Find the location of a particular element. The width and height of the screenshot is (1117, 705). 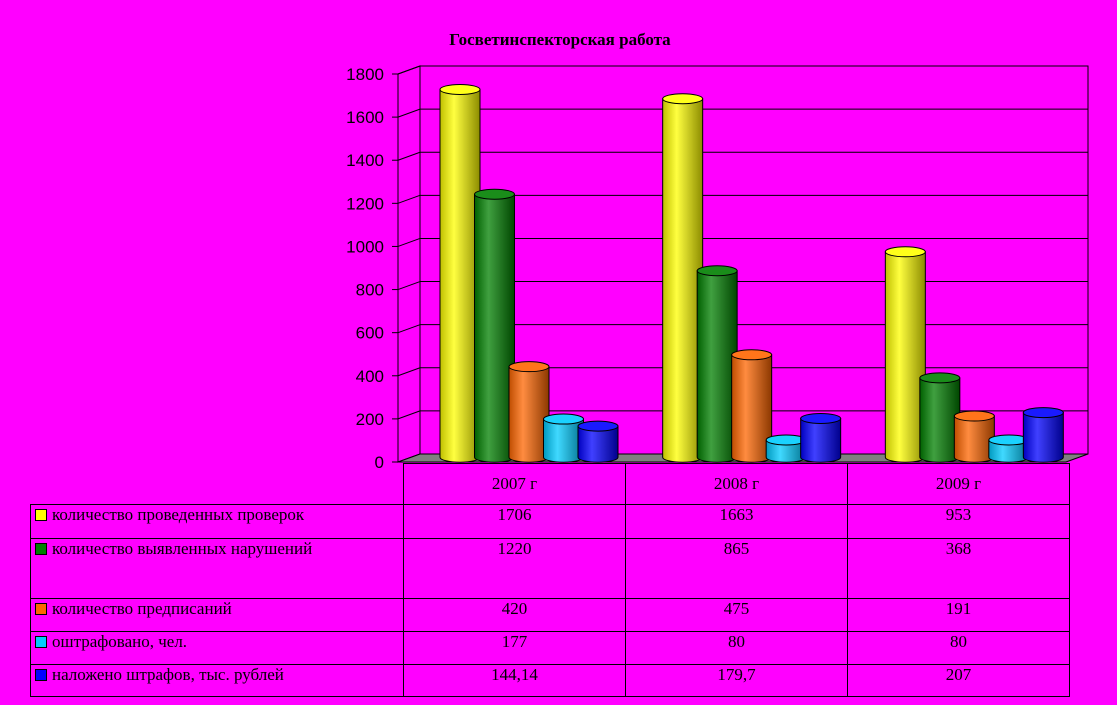

data-cell: 191 is located at coordinates (958, 615).